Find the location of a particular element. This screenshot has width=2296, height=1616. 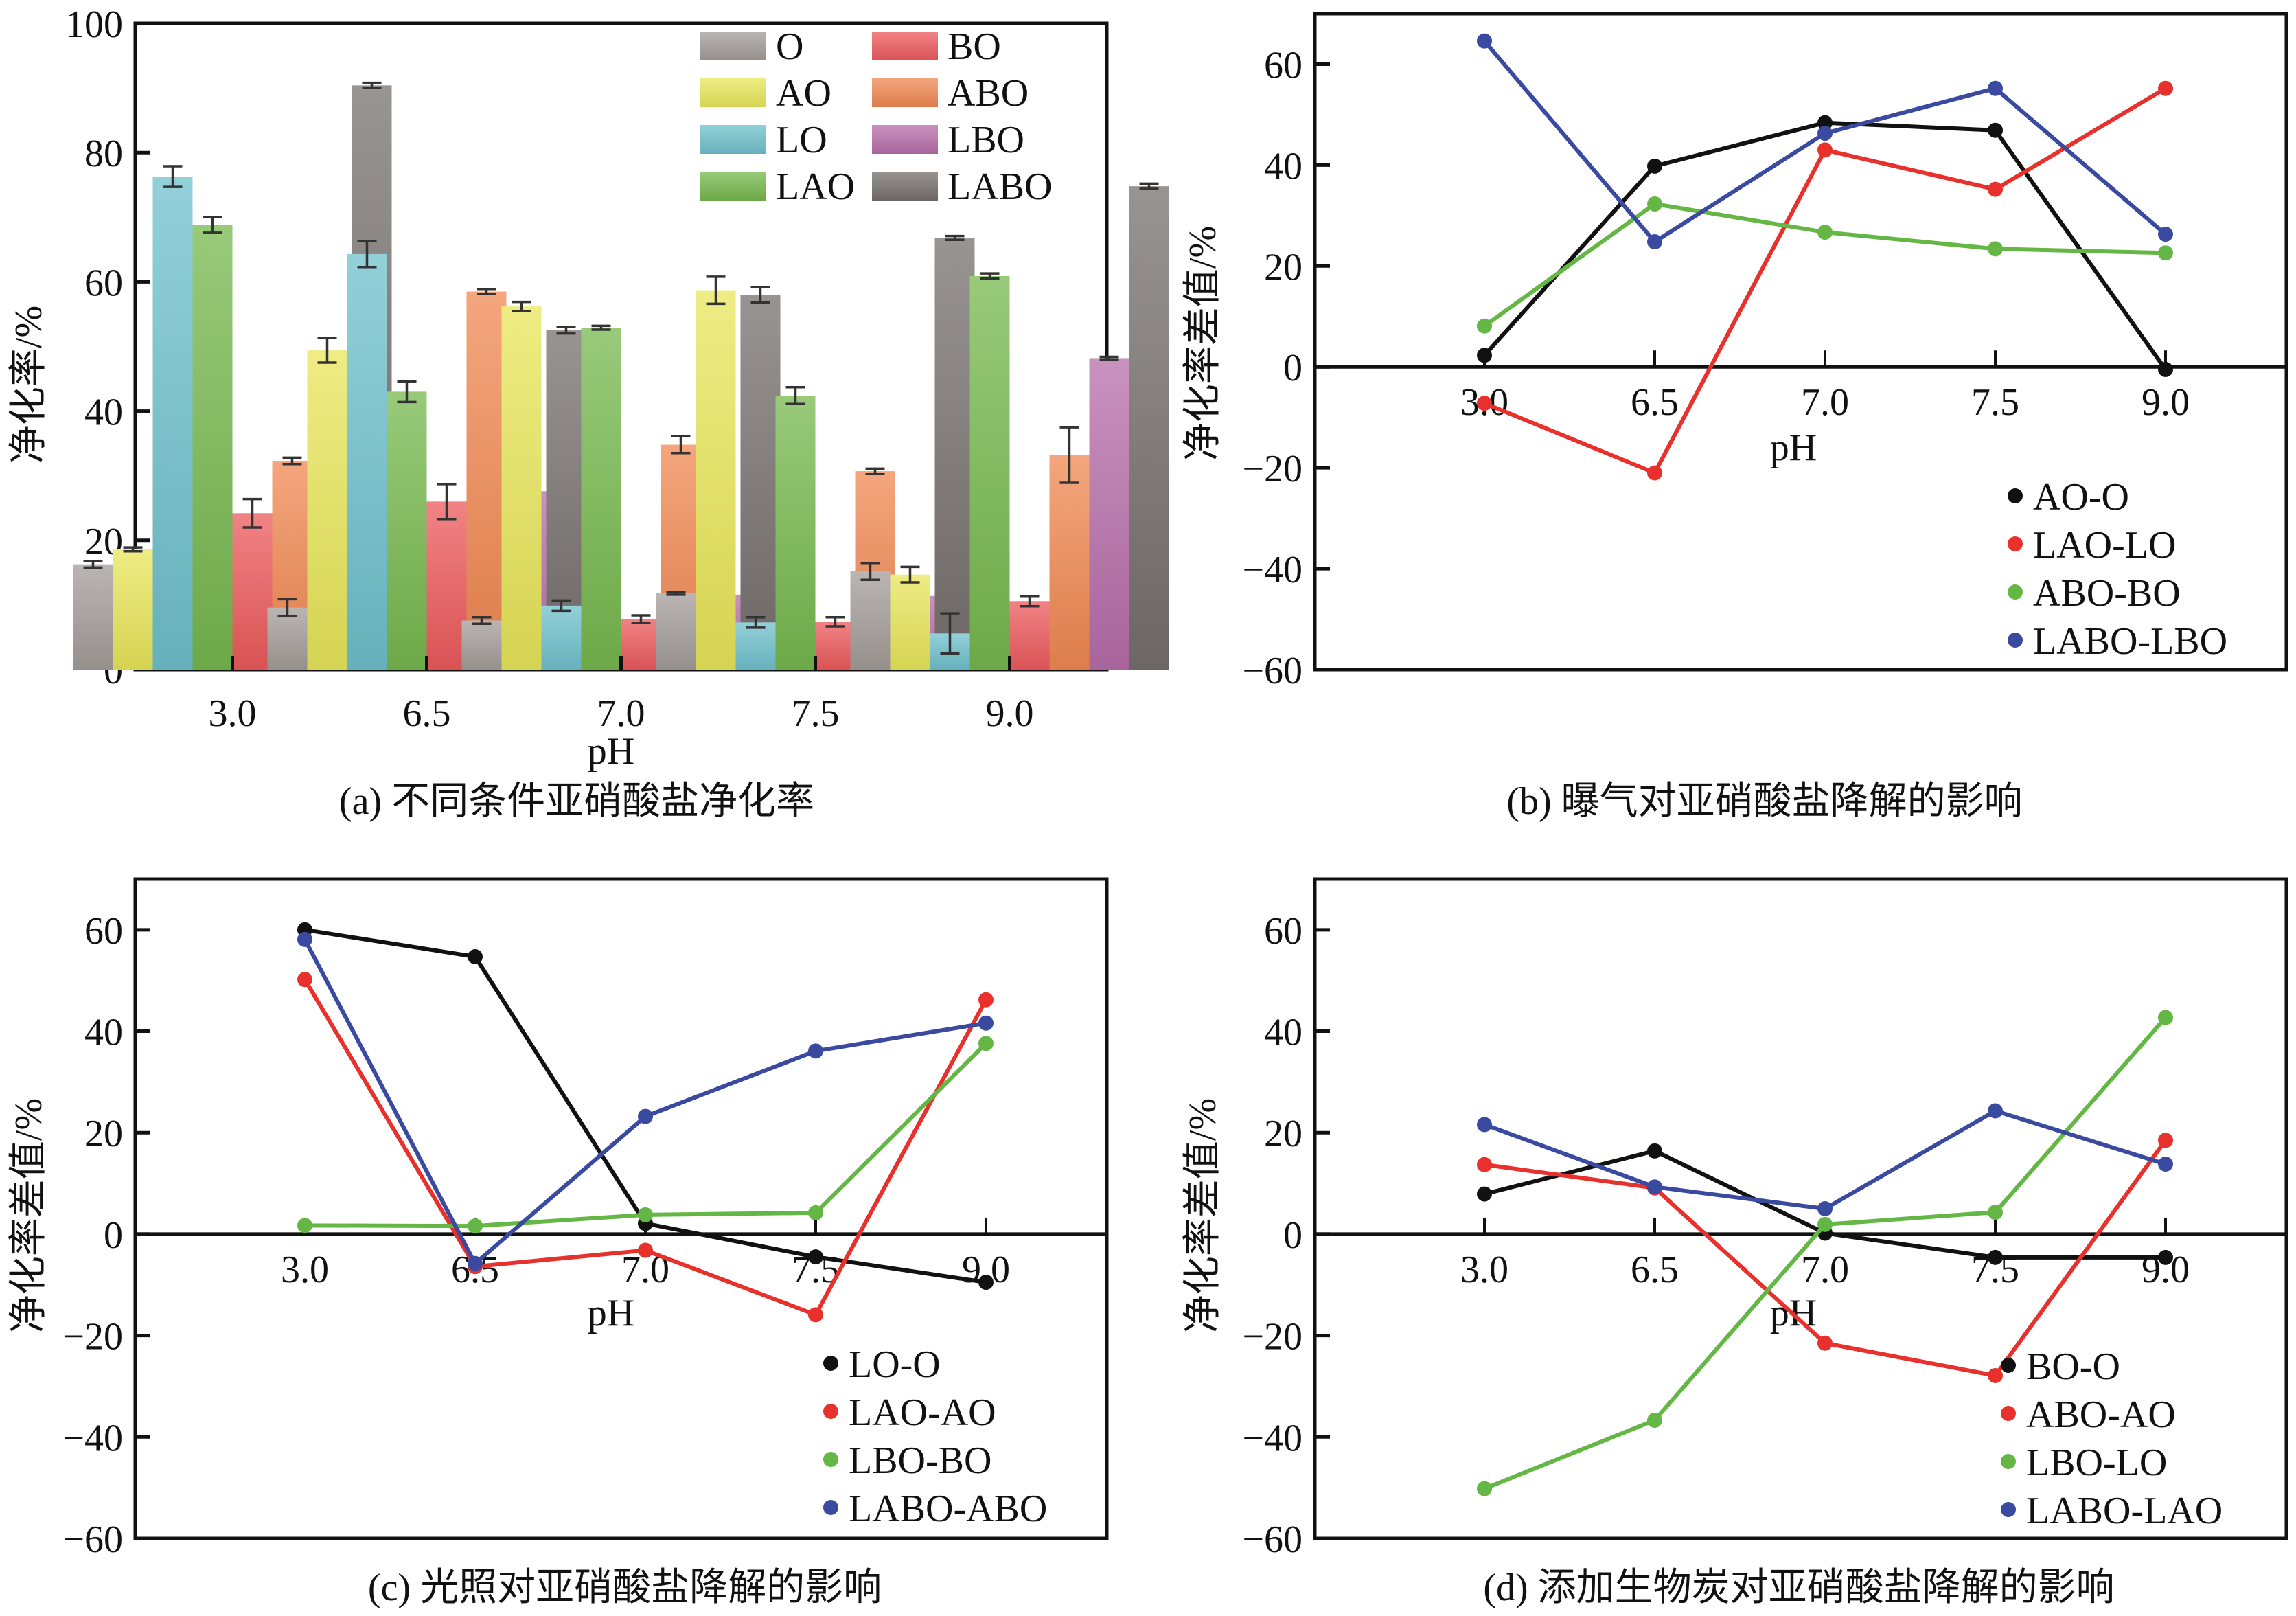

series-line-LABO-LBO is located at coordinates (1824, 141).